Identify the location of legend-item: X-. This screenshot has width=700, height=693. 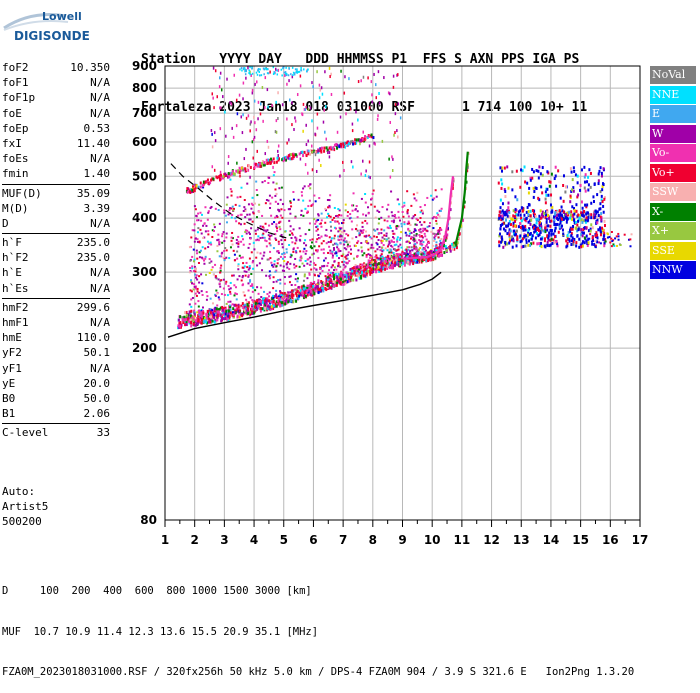
(673, 211).